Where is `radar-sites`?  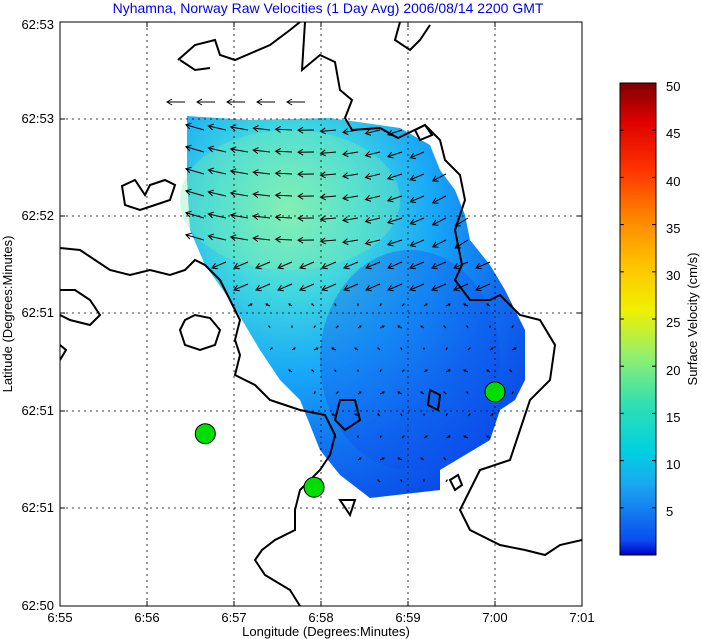 radar-sites is located at coordinates (350, 439).